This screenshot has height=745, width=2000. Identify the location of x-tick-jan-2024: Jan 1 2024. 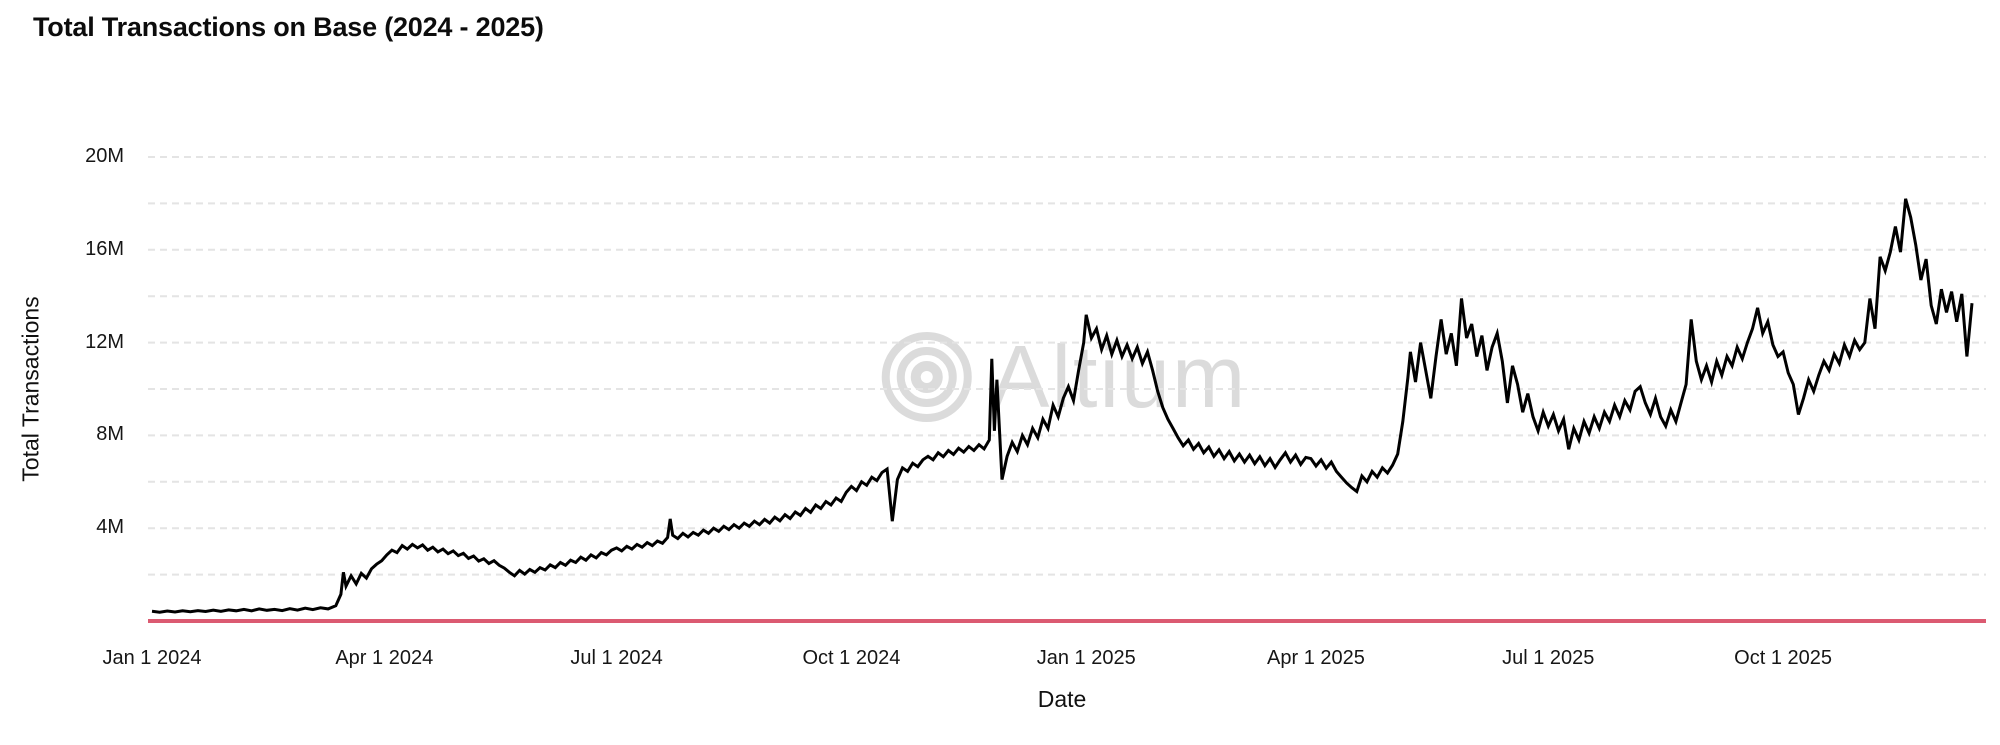
(152, 658).